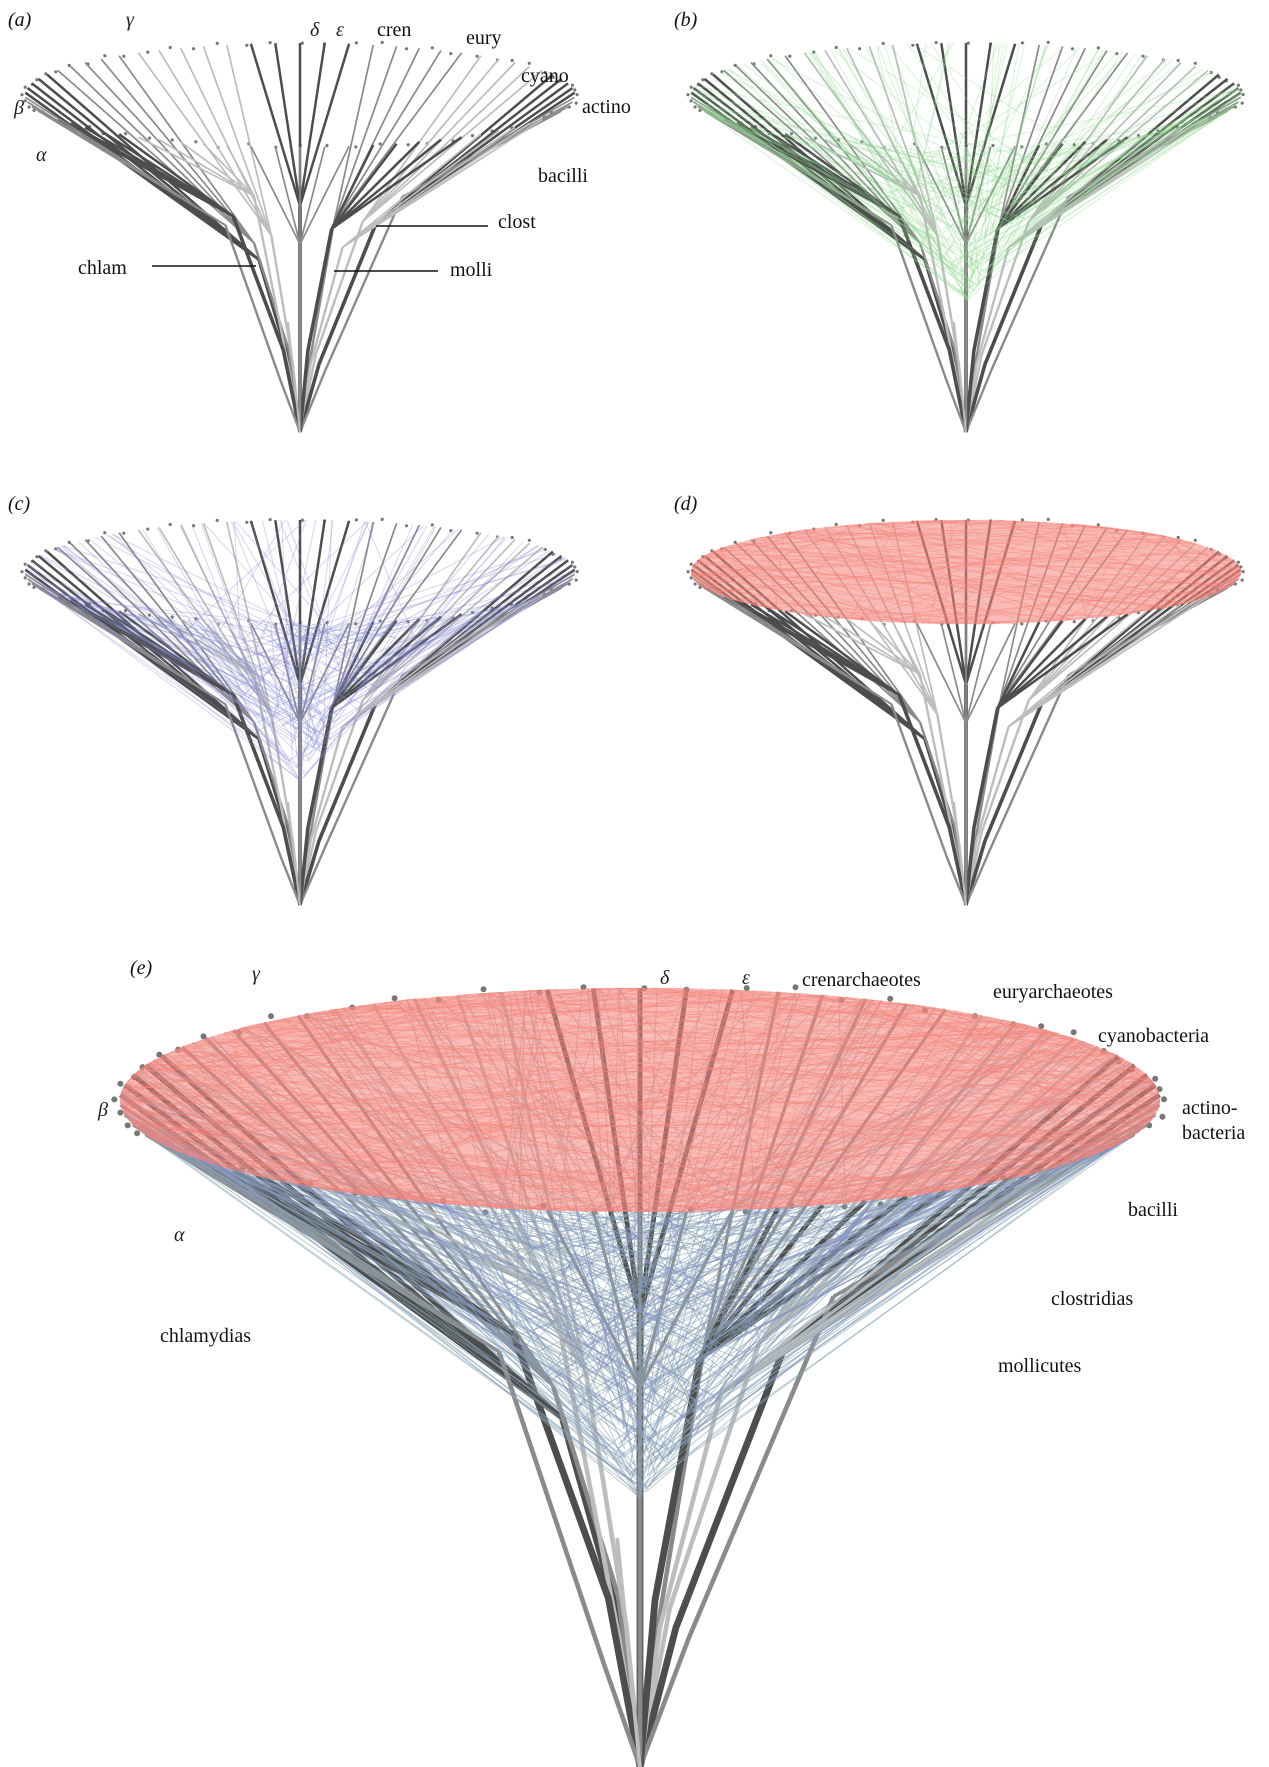 Image resolution: width=1269 pixels, height=1767 pixels. Describe the element at coordinates (1210, 1108) in the screenshot. I see `taxon-actino-label-e-1: actino-` at that location.